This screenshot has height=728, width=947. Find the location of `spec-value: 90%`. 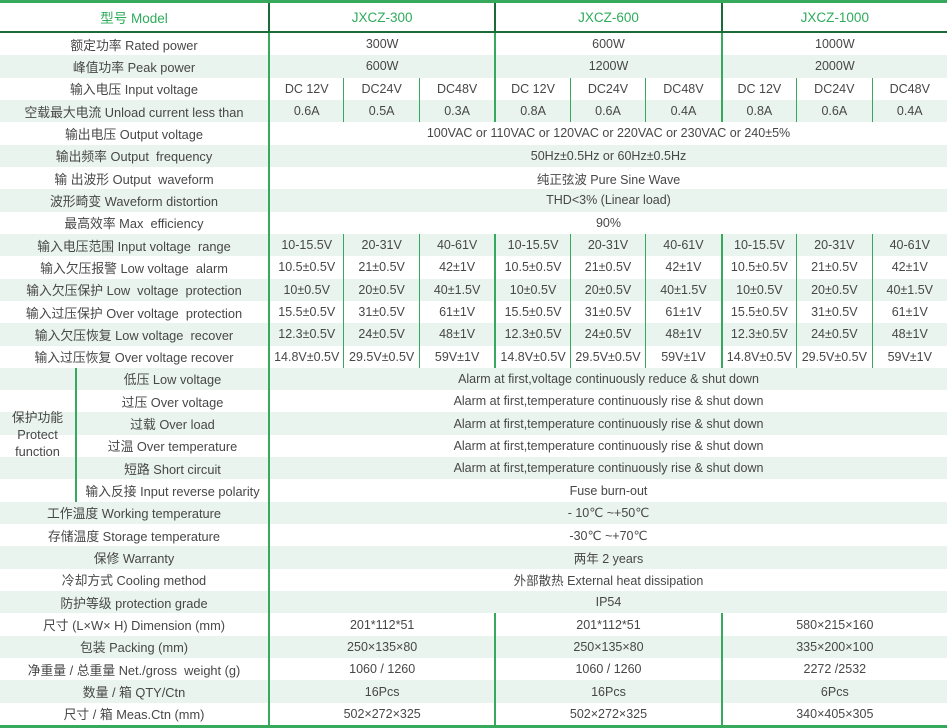

spec-value: 90% is located at coordinates (607, 222).